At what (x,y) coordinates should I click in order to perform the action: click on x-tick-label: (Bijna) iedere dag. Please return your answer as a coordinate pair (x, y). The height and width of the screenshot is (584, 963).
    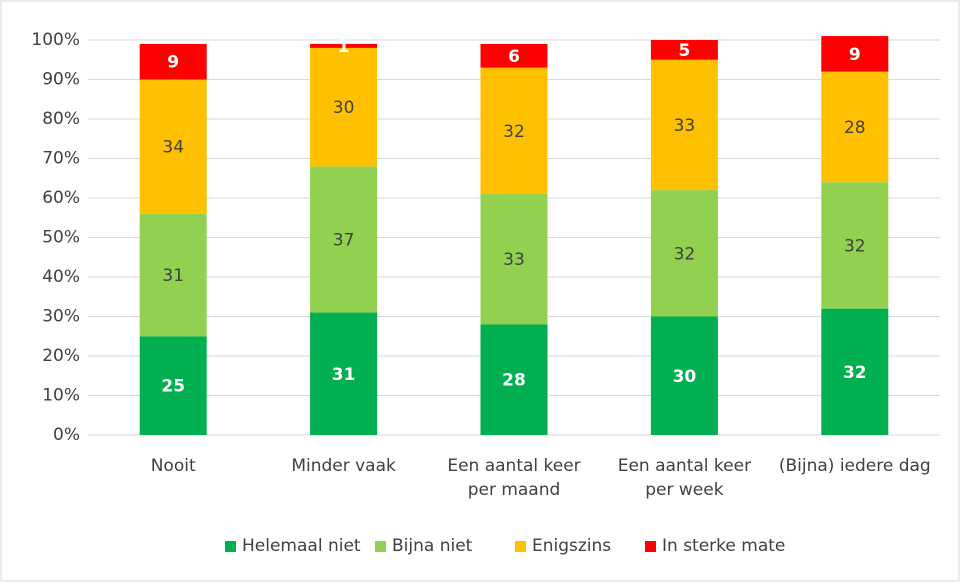
    Looking at the image, I should click on (854, 466).